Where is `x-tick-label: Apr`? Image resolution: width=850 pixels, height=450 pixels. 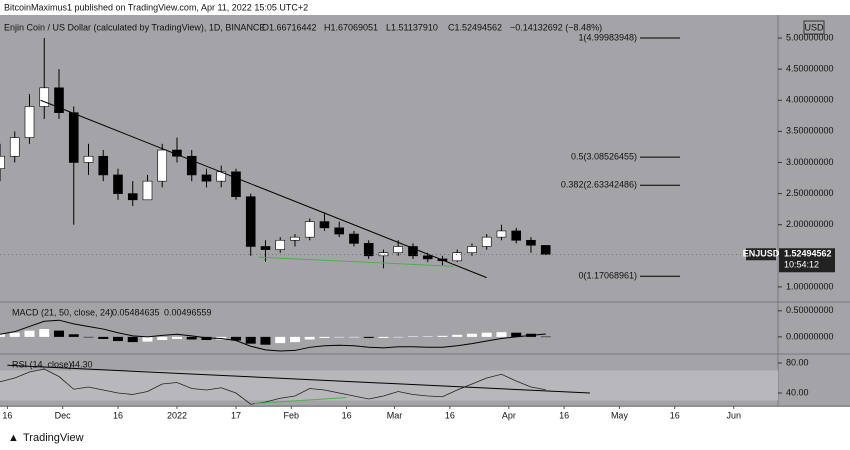
x-tick-label: Apr is located at coordinates (509, 415).